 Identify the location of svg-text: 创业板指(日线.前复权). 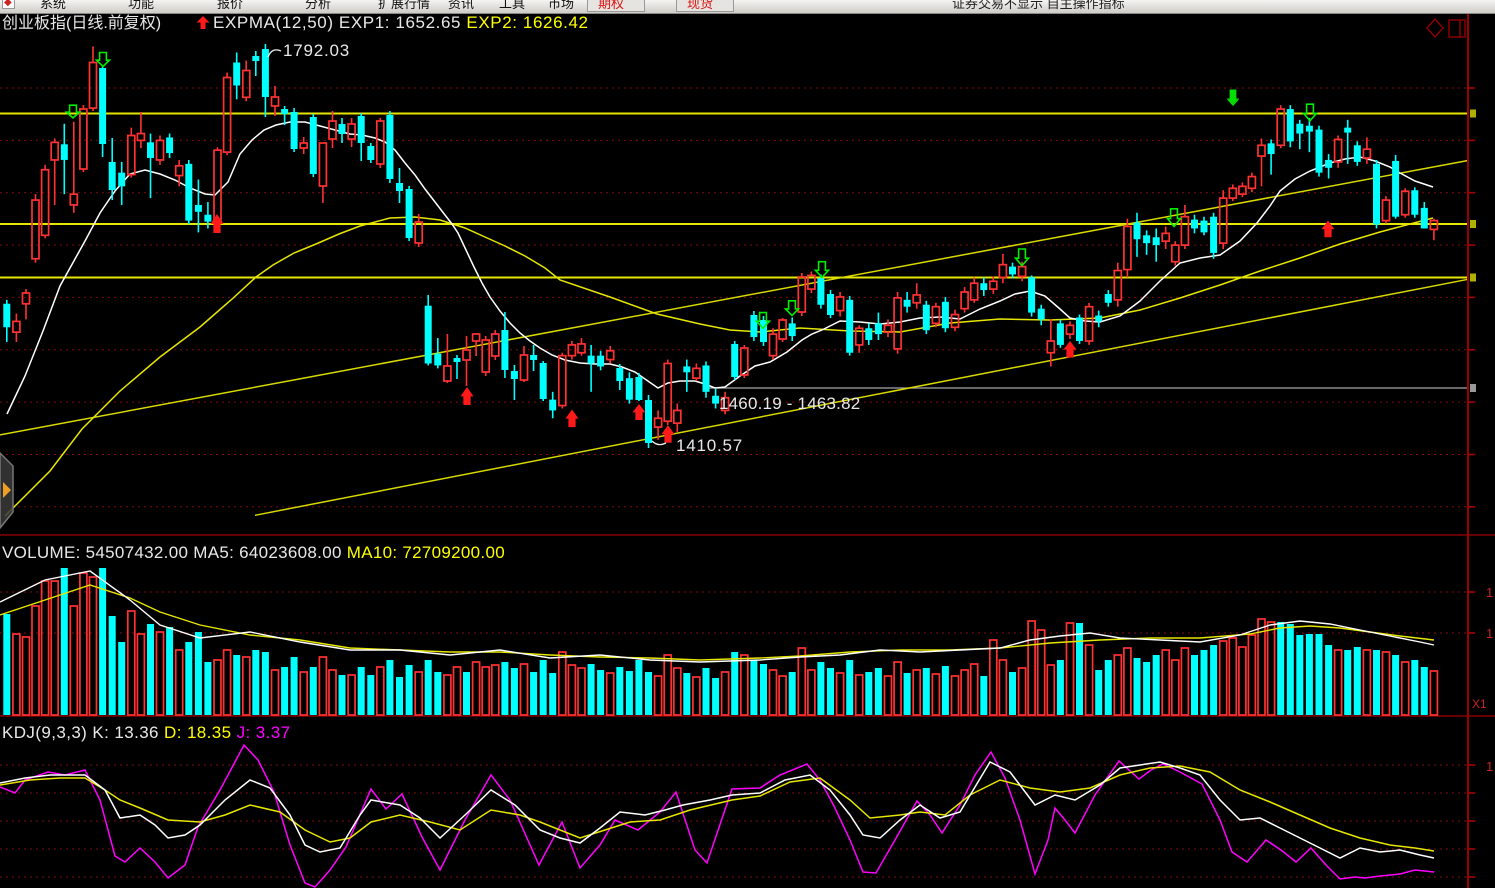
(81, 23).